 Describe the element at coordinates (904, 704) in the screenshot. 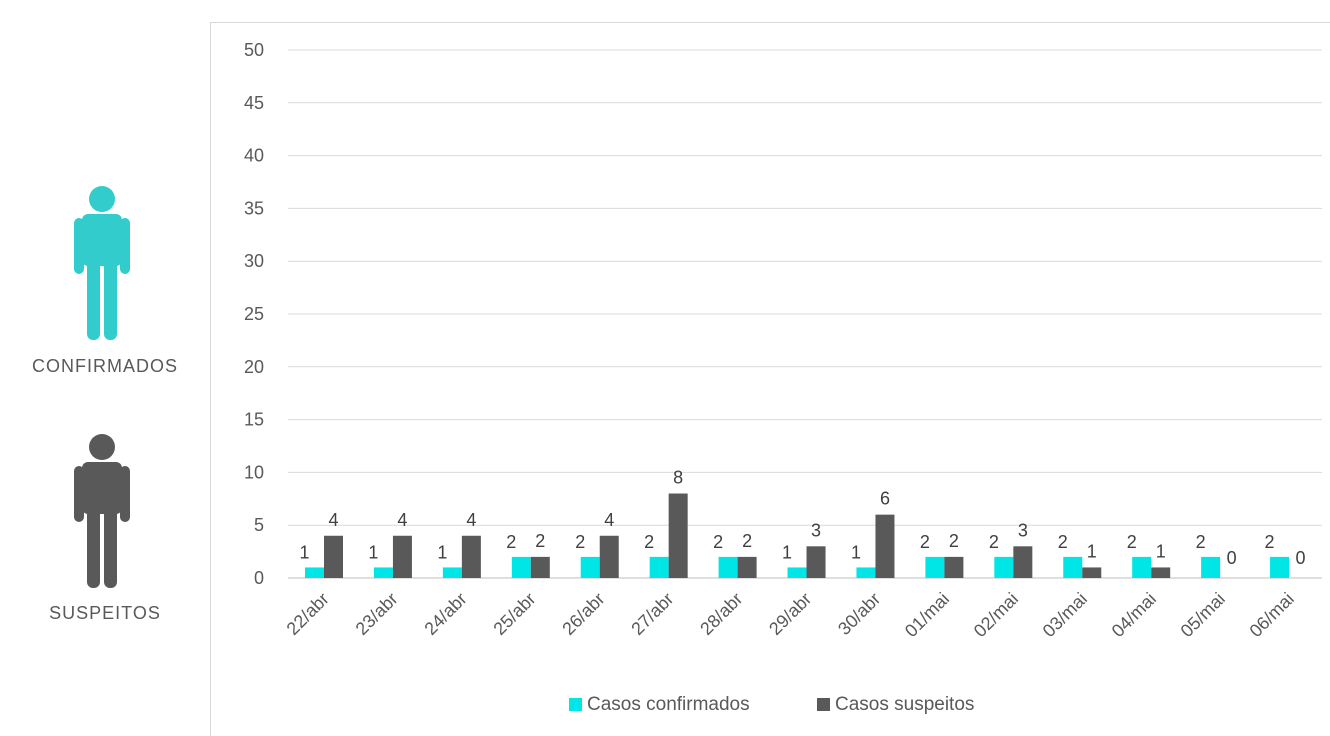

I see `legend-label-suspected: Casos suspeitos` at that location.